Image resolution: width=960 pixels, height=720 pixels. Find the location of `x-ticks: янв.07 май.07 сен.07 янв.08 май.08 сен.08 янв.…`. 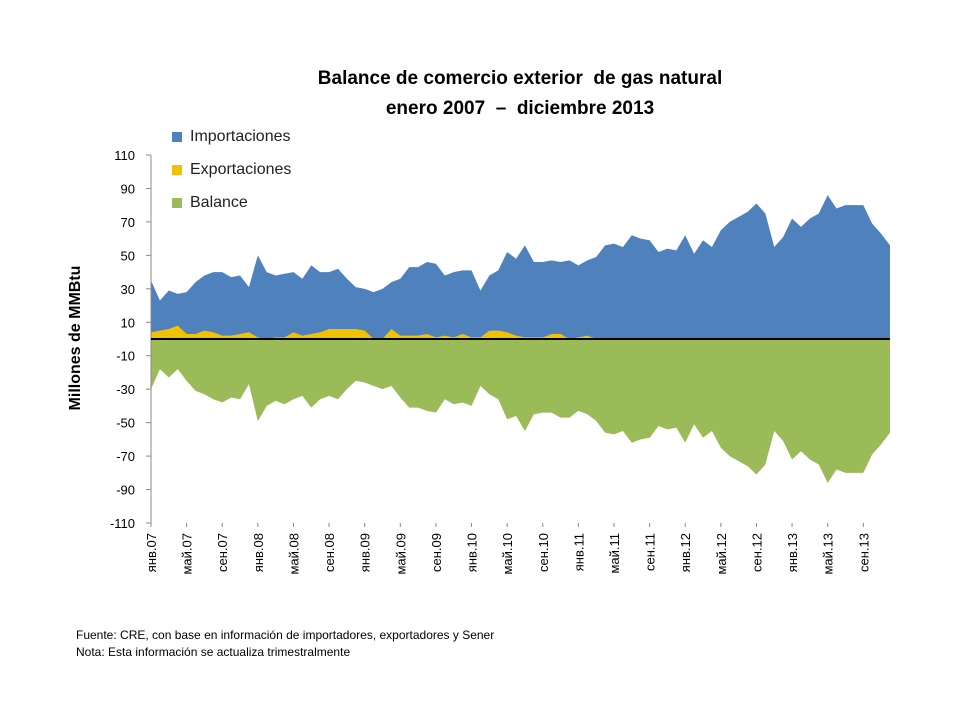

x-ticks: янв.07 май.07 сен.07 янв.08 май.08 сен.08 янв.… is located at coordinates (507, 549).